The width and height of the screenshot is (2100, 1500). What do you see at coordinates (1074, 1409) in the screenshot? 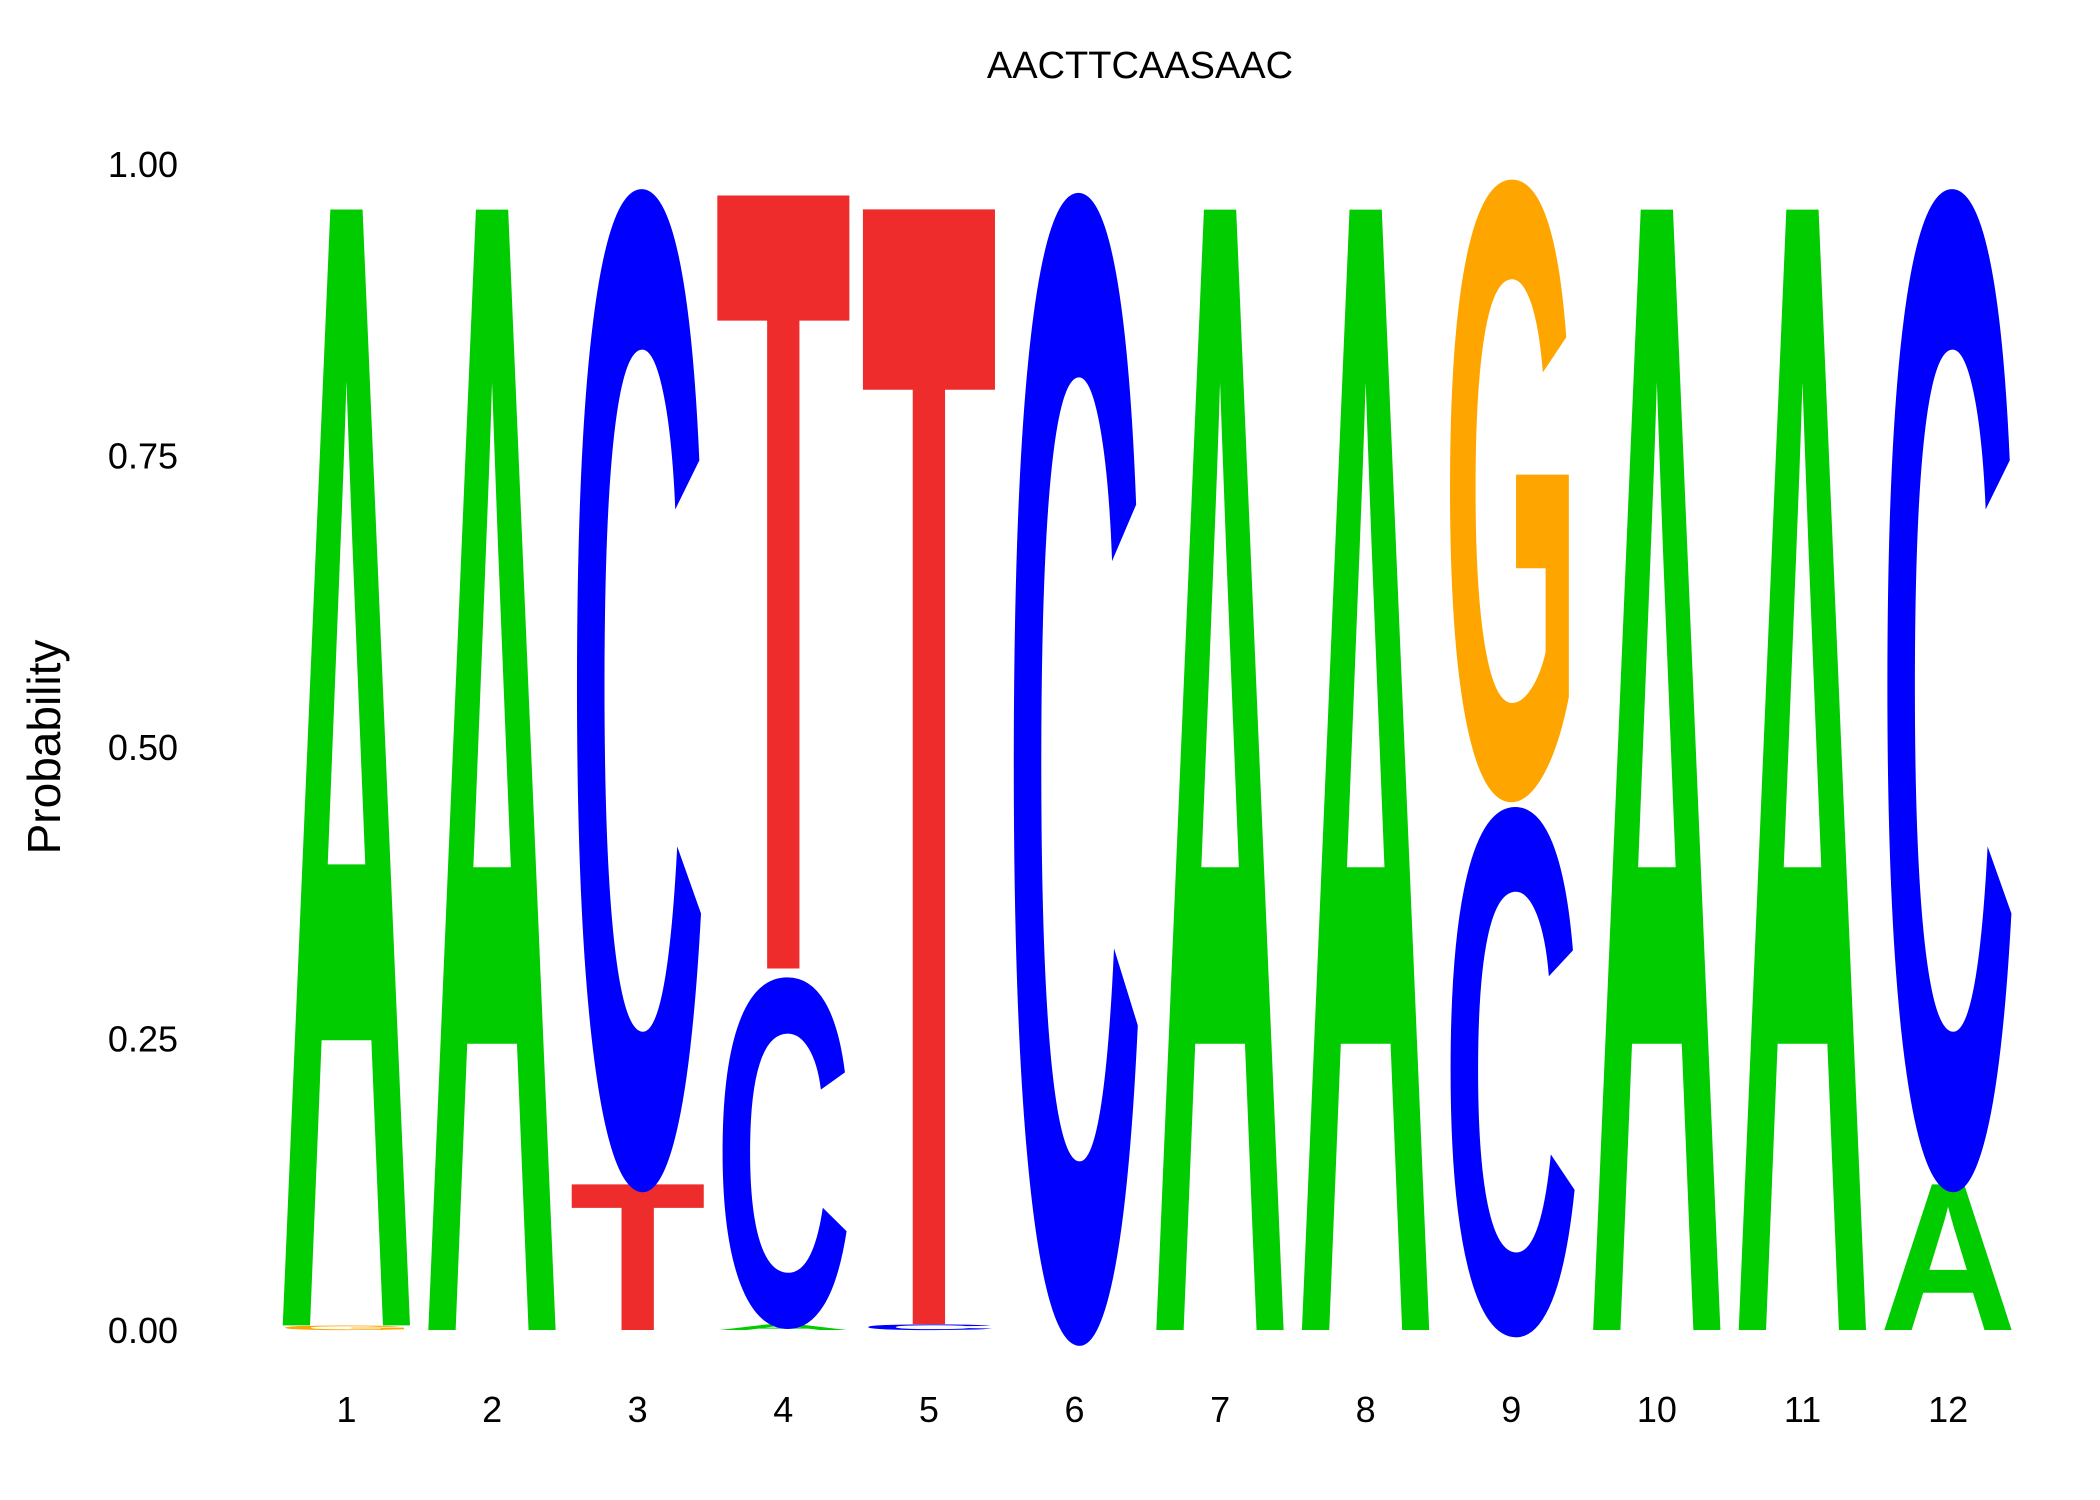
I see `x-tick-label: 6` at bounding box center [1074, 1409].